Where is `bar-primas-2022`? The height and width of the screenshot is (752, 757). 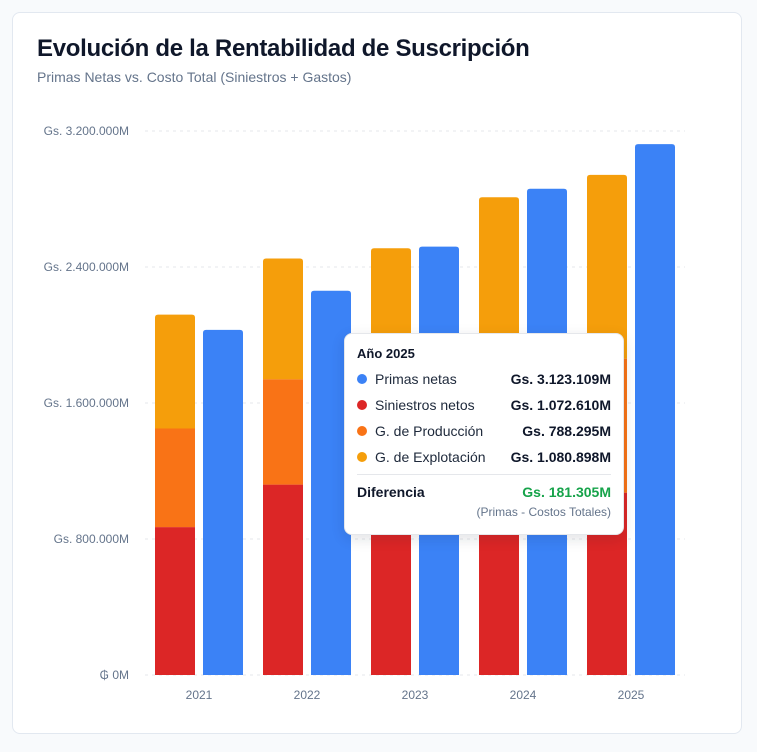 bar-primas-2022 is located at coordinates (331, 482).